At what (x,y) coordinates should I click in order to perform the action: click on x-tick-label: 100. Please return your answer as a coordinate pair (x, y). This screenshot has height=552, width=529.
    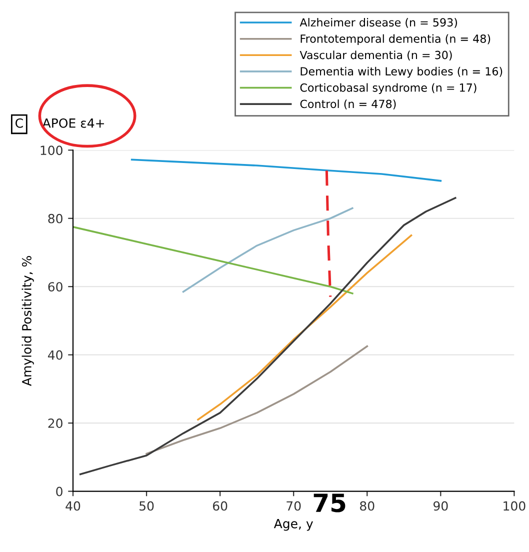
    Looking at the image, I should click on (515, 506).